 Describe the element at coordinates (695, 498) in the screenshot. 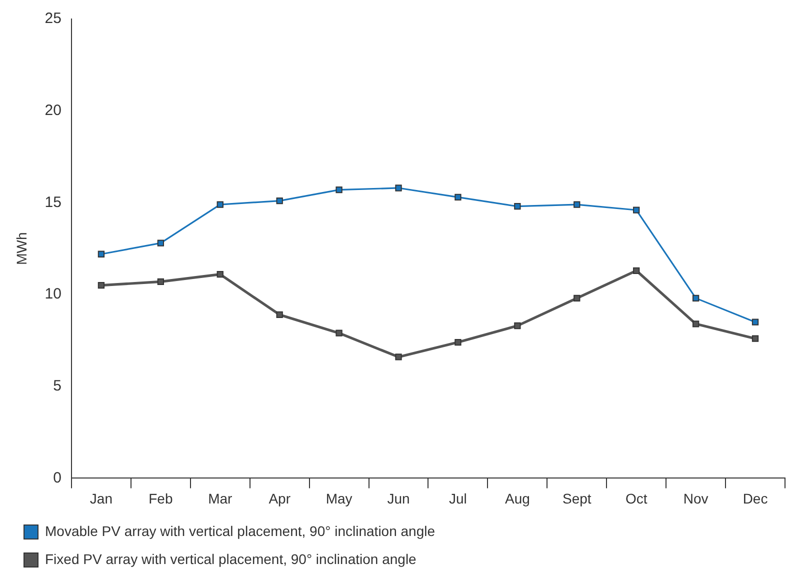

I see `x-tick-label: Nov` at that location.